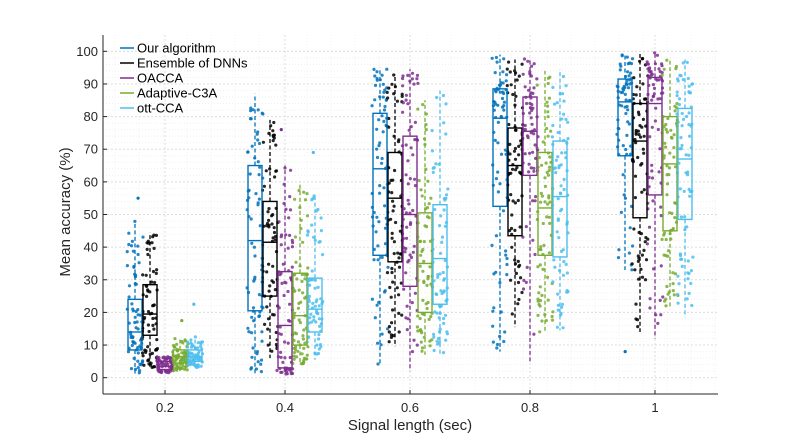  Describe the element at coordinates (87, 51) in the screenshot. I see `y-tick-label: 100` at that location.